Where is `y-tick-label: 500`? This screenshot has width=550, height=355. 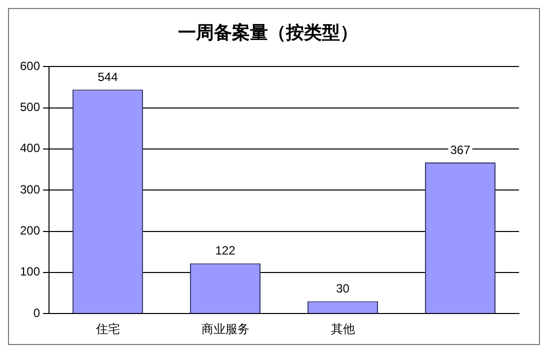
y-tick-label: 500 is located at coordinates (30, 107).